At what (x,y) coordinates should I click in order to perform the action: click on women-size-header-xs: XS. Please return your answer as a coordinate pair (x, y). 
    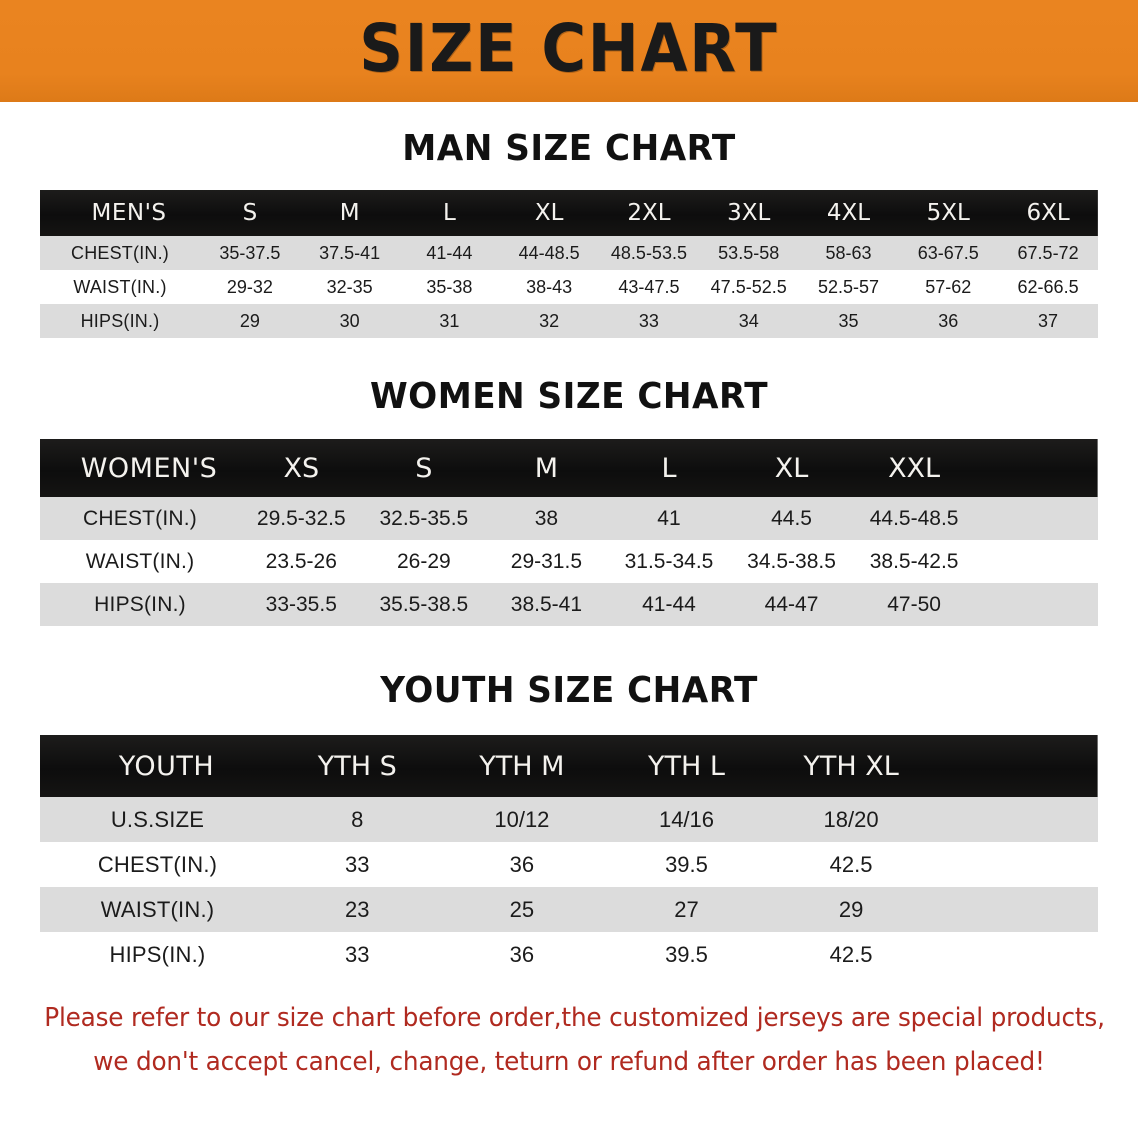
    Looking at the image, I should click on (301, 468).